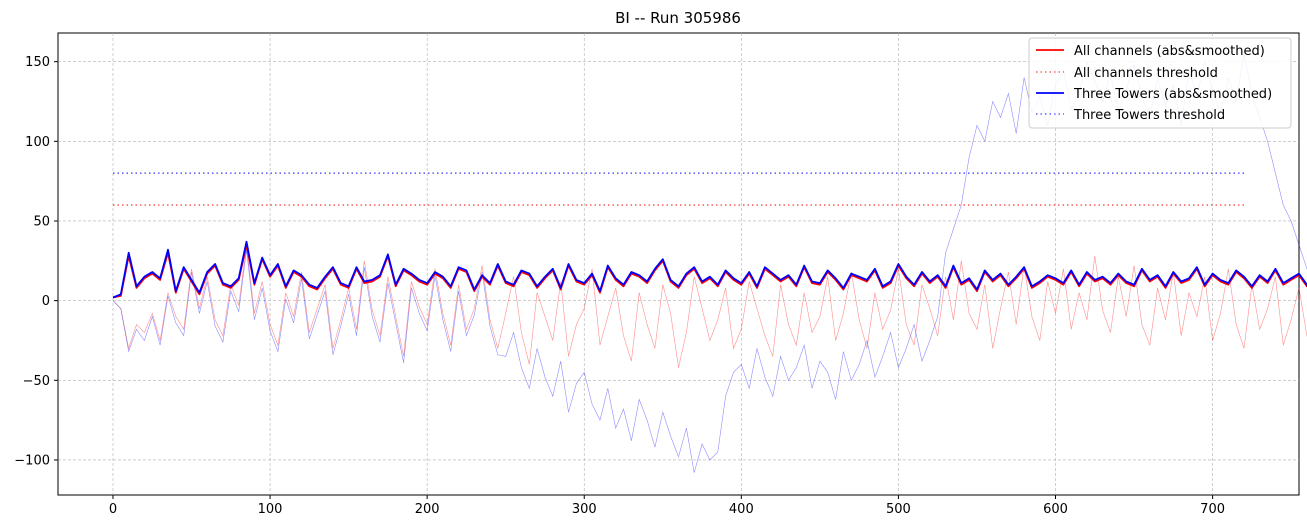 The width and height of the screenshot is (1307, 528). Describe the element at coordinates (667, 506) in the screenshot. I see `x-axis: 0 100 200 300 400 500 600 700` at that location.